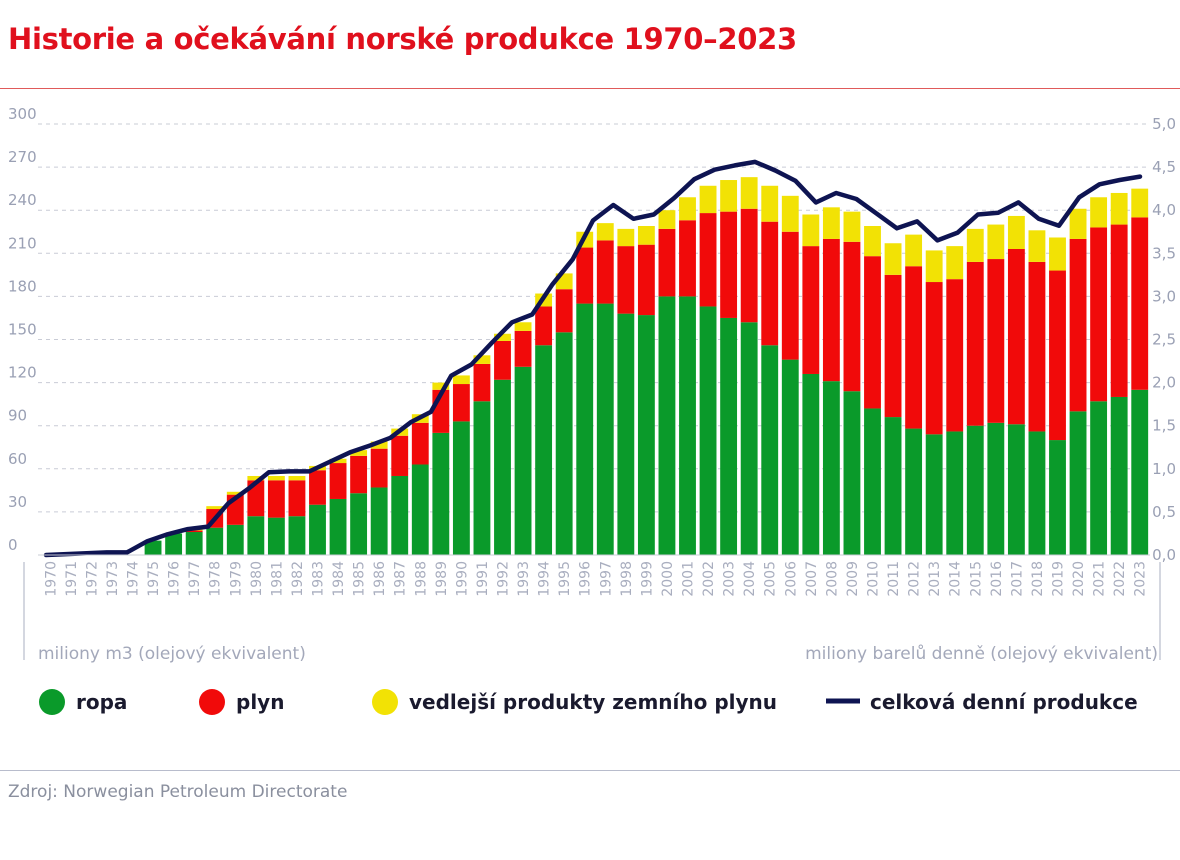 The image size is (1180, 860). I want to click on x-tick-label: 1991, so click(483, 579).